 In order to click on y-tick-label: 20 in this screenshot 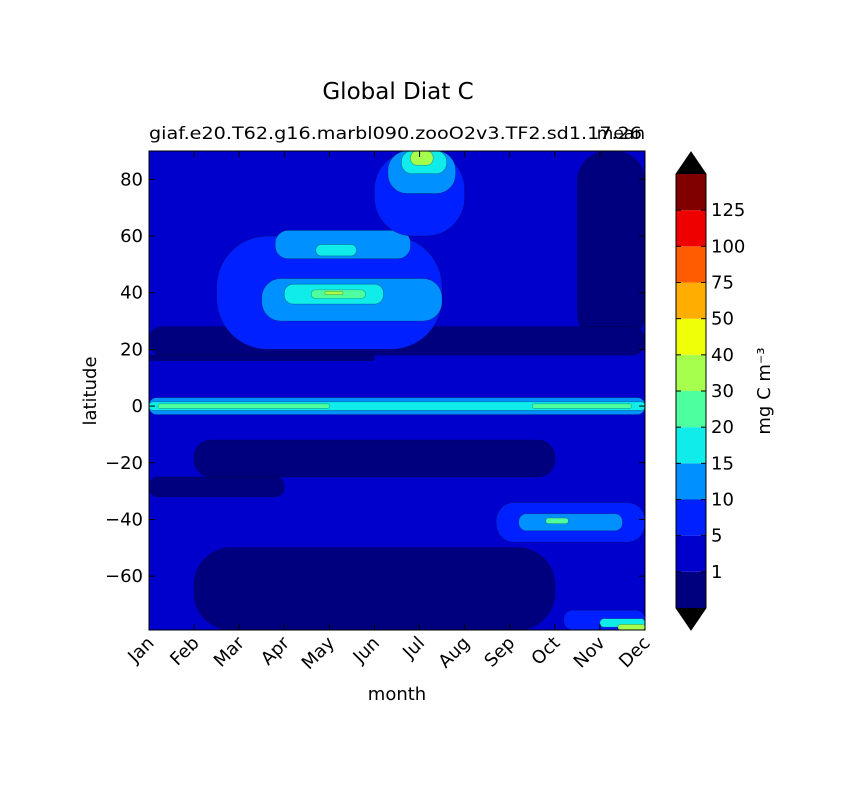, I will do `click(131, 349)`.